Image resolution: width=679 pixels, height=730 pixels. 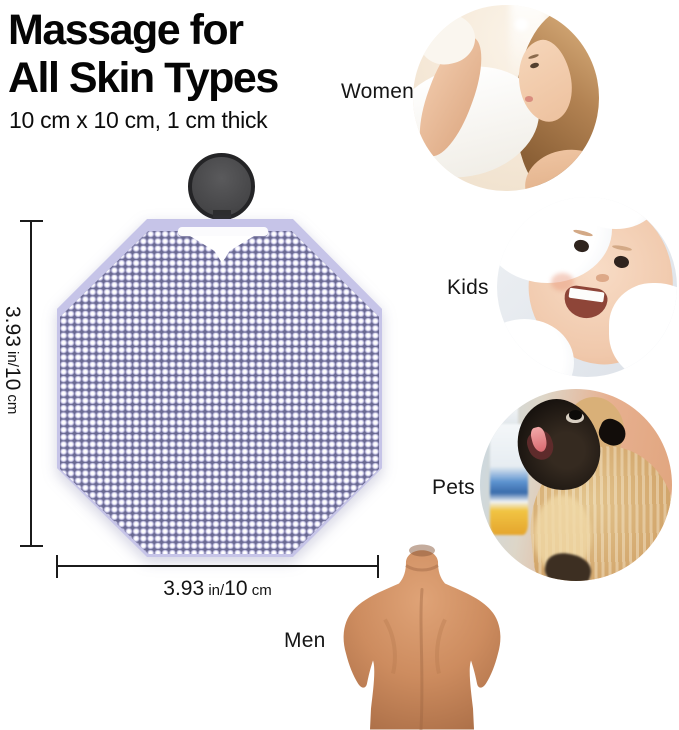 What do you see at coordinates (126, 30) in the screenshot?
I see `title-line-1: Massage for` at bounding box center [126, 30].